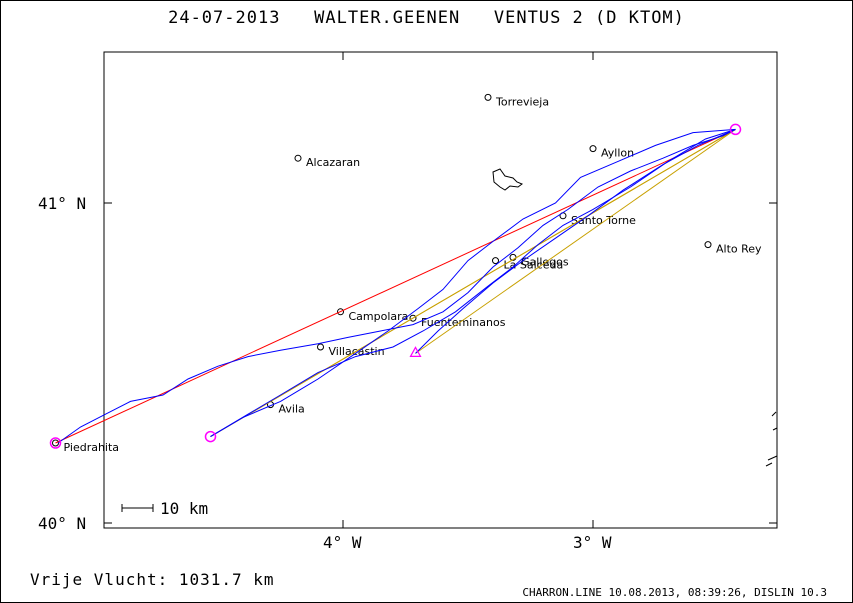 This screenshot has width=853, height=603. Describe the element at coordinates (55, 443) in the screenshot. I see `start-turnpoint` at that location.